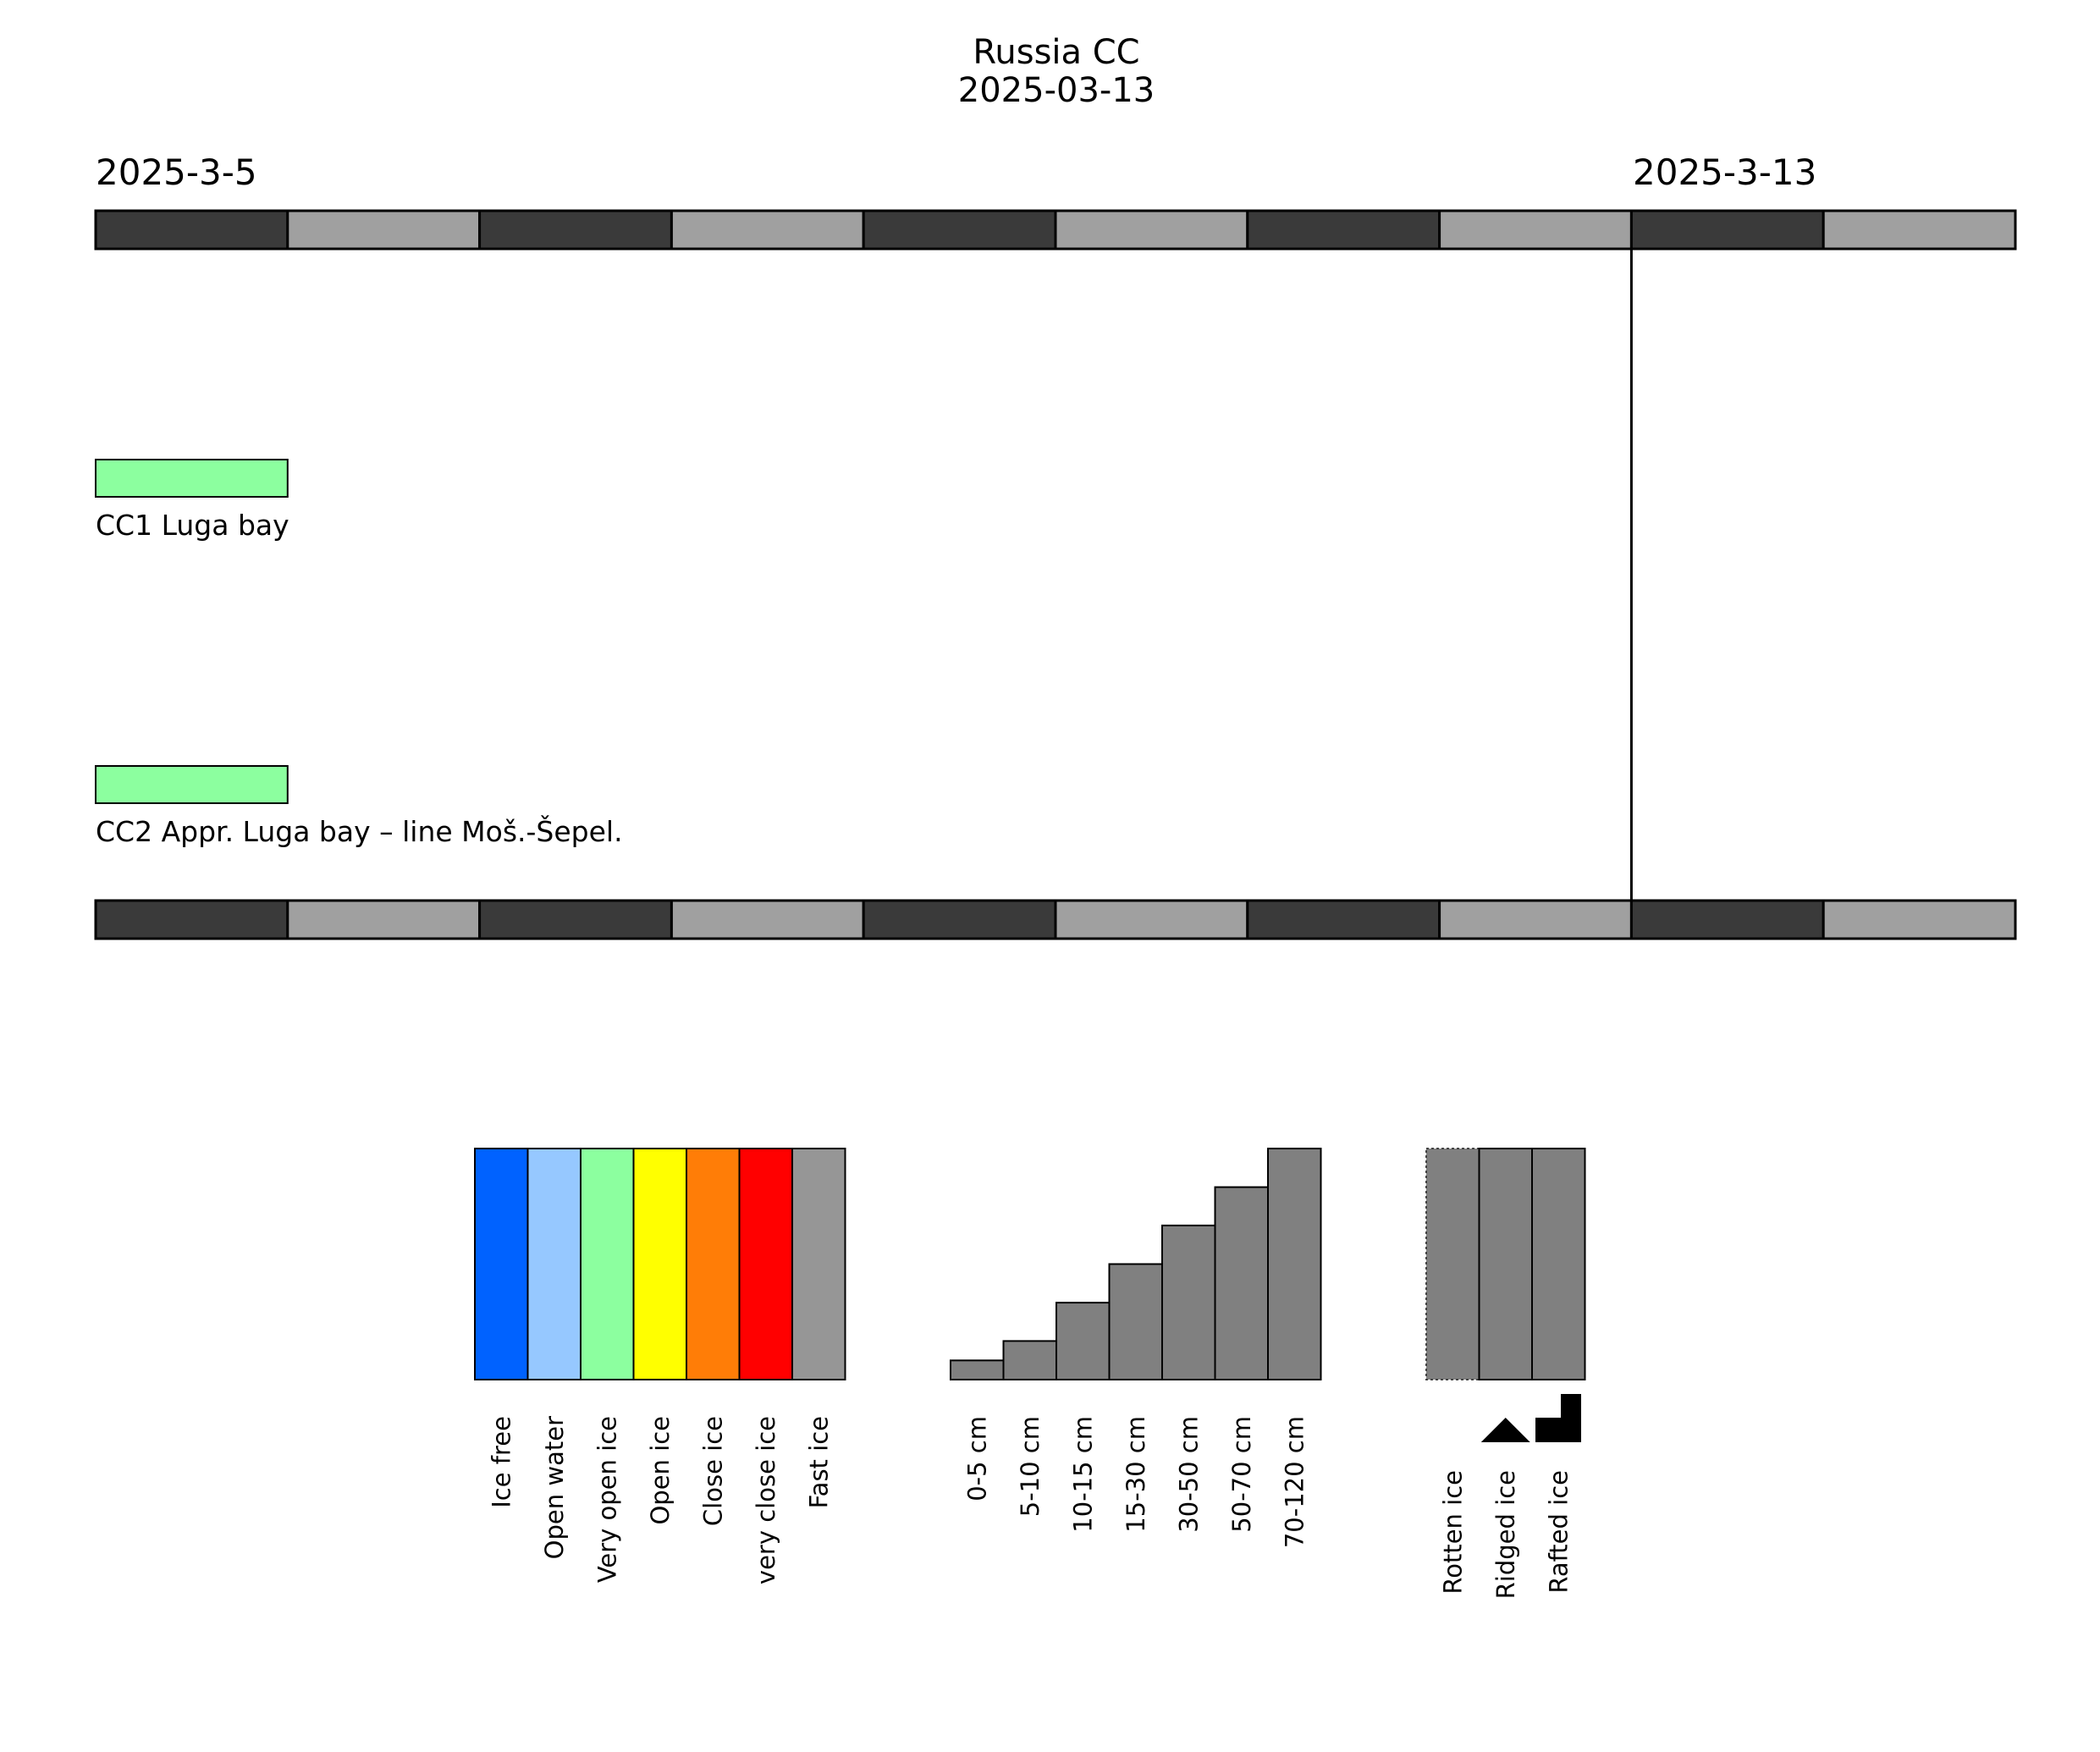 This screenshot has height=1752, width=2100. What do you see at coordinates (1294, 1482) in the screenshot?
I see `legend-label: 70-120 cm` at bounding box center [1294, 1482].